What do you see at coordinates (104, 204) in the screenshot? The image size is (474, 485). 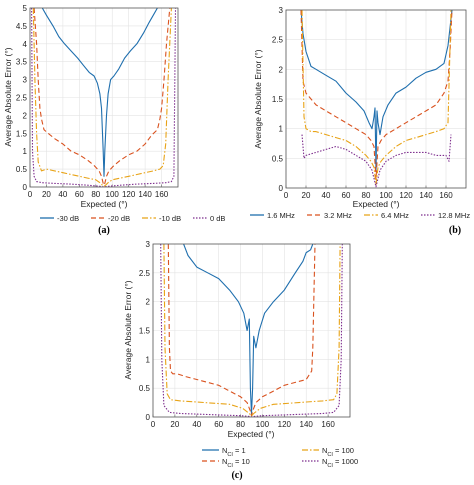 I see `panel-a-x-axis-label: Expected (°)` at bounding box center [104, 204].